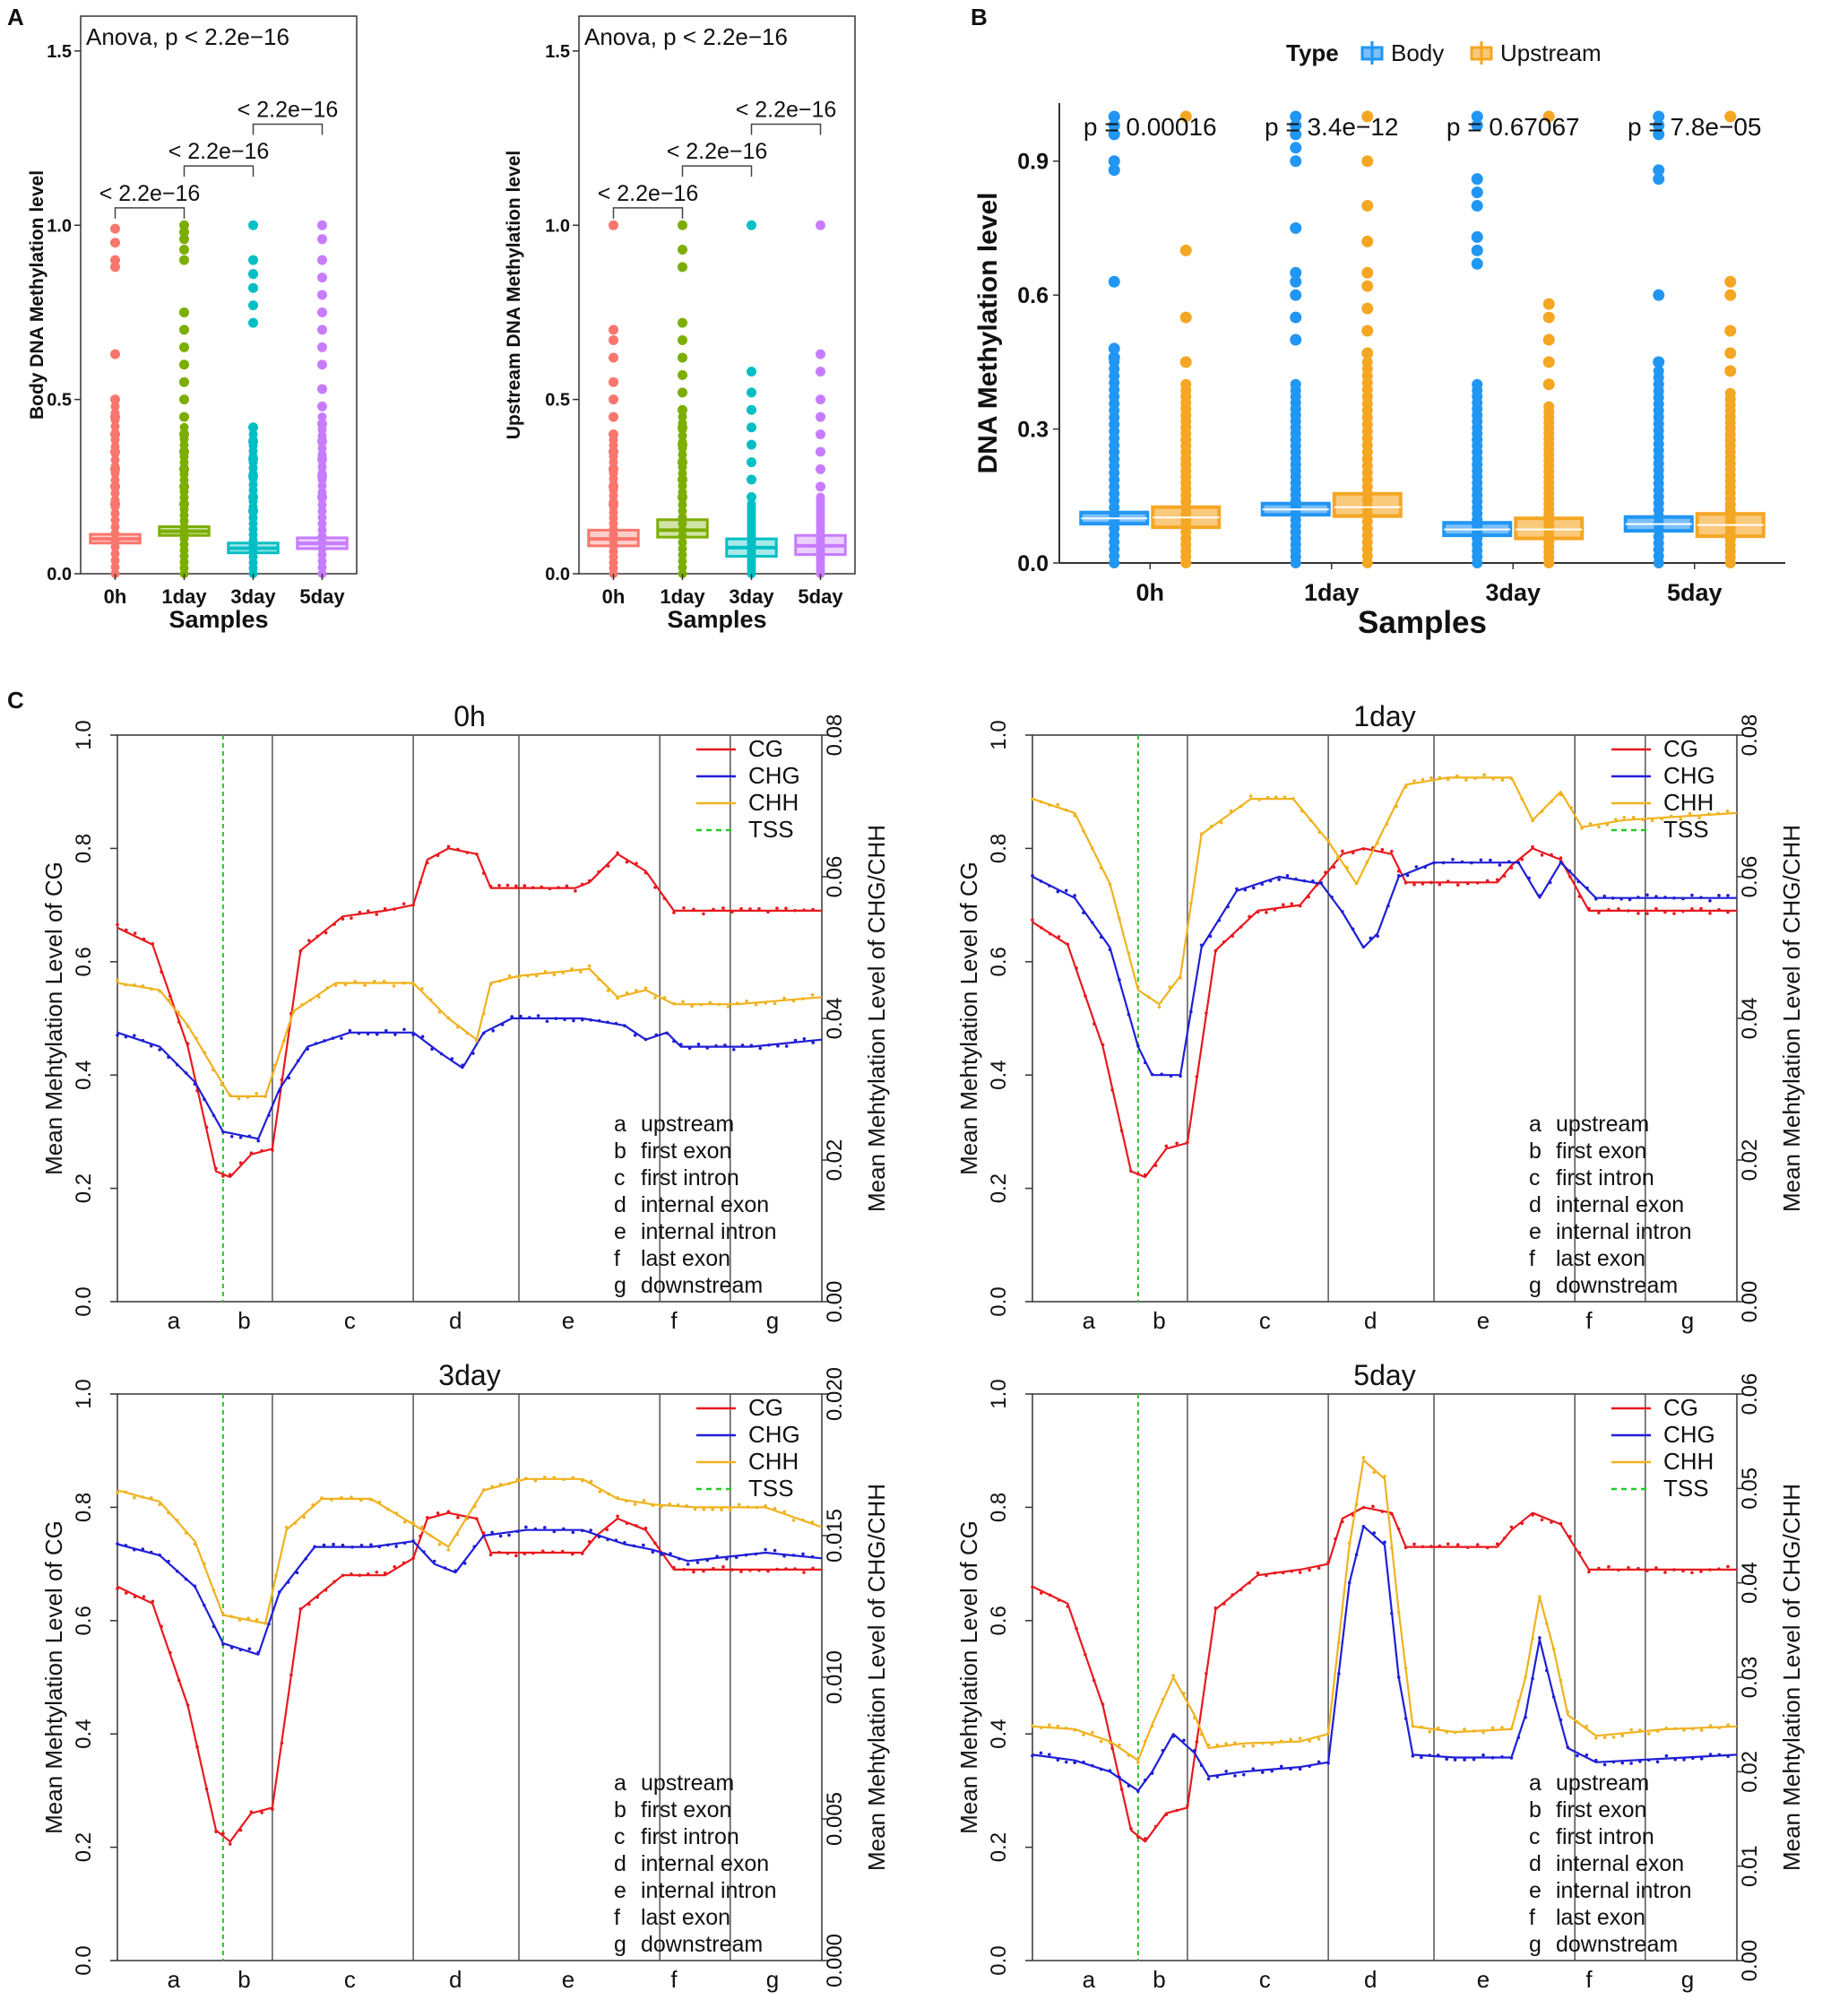 The height and width of the screenshot is (2000, 1848). Describe the element at coordinates (835, 1677) in the screenshot. I see `right-y-tick-label: 0.010` at that location.